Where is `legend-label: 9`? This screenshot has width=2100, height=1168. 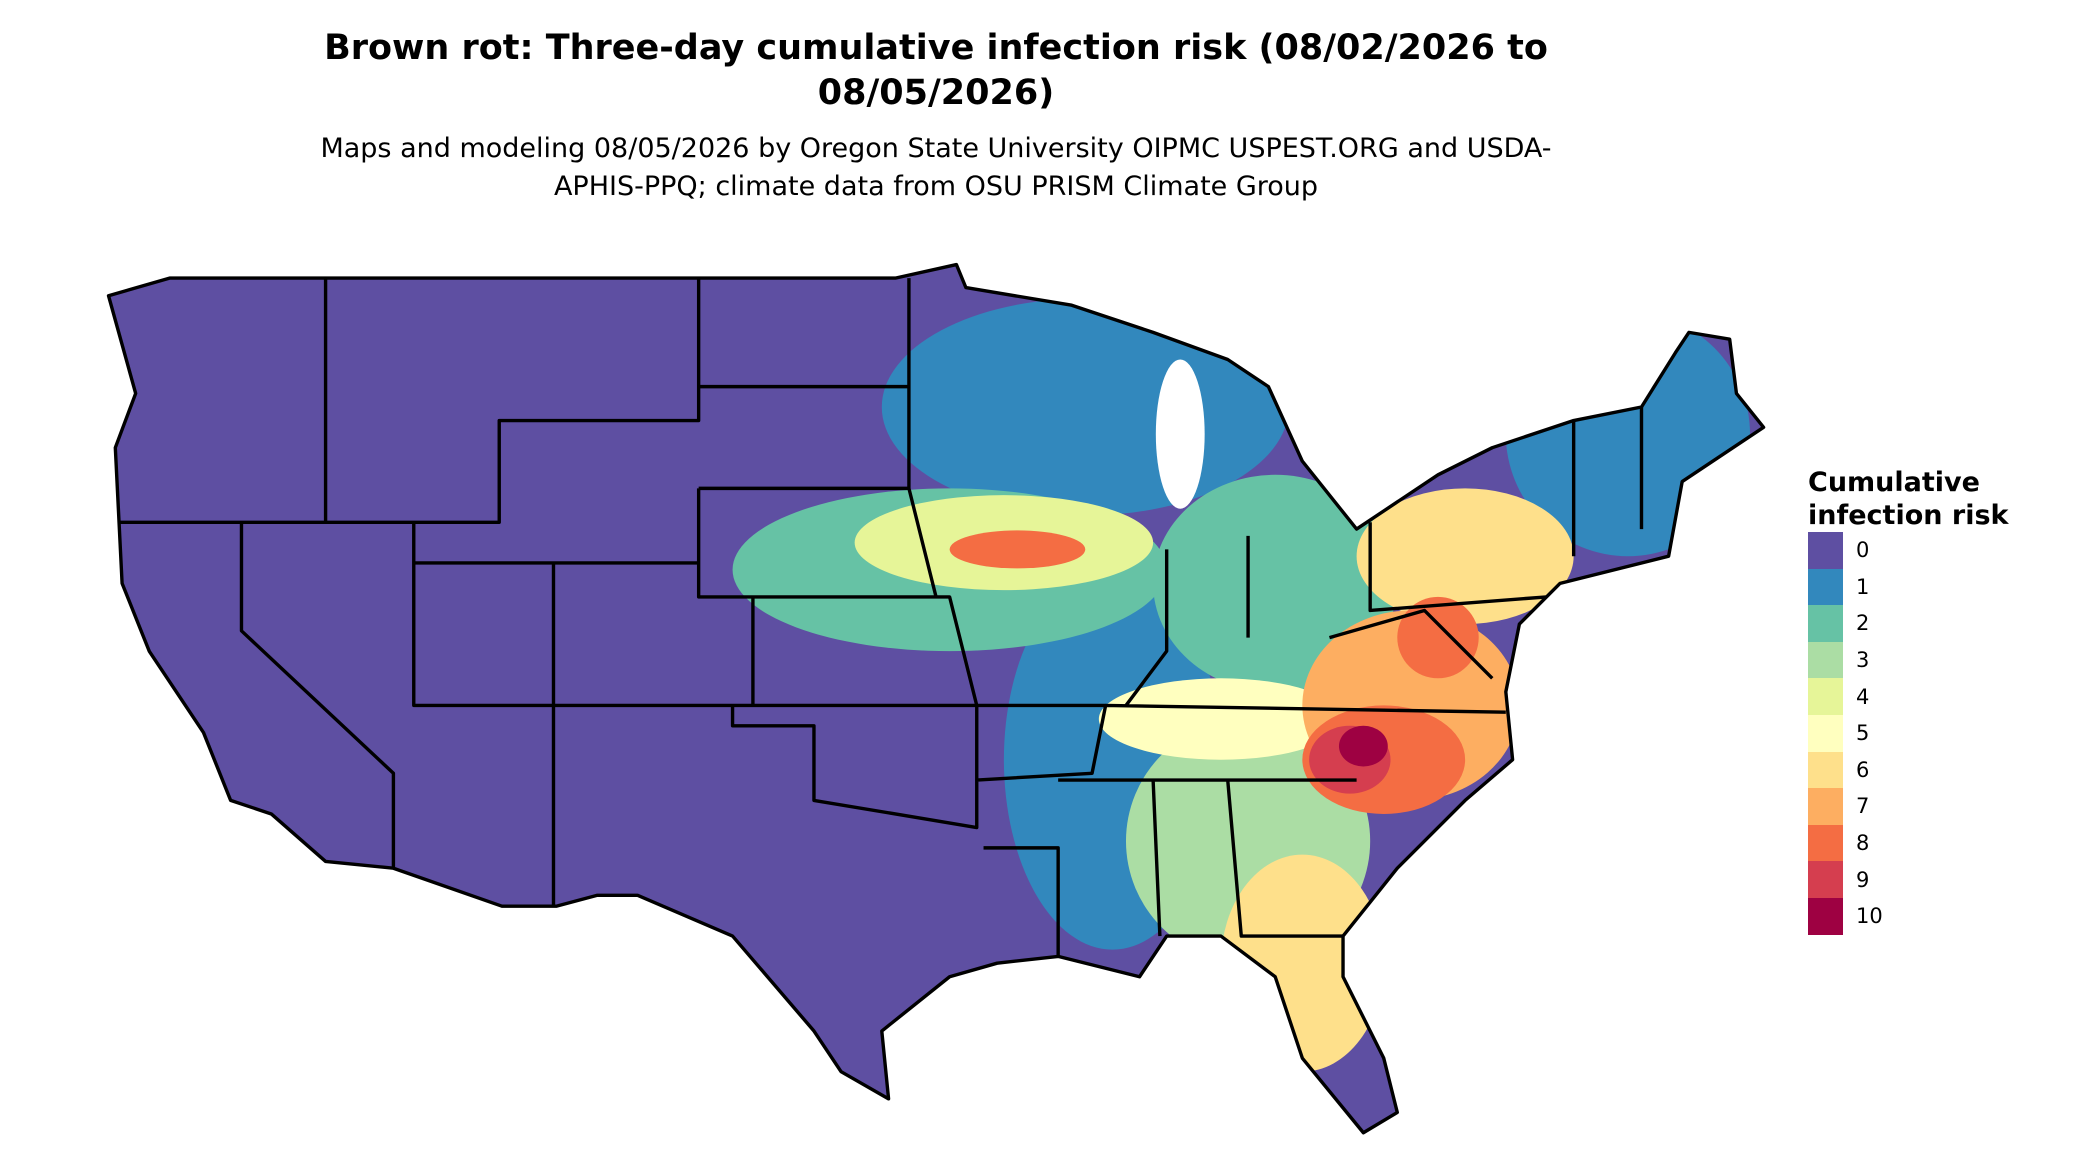
legend-label: 9 is located at coordinates (1863, 879).